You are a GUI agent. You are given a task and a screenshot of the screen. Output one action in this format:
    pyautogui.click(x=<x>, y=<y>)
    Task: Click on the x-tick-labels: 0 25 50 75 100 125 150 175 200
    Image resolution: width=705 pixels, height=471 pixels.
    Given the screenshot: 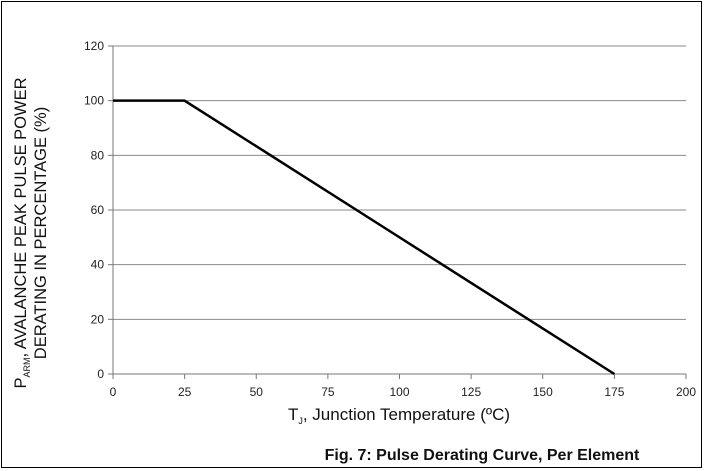 What is the action you would take?
    pyautogui.click(x=403, y=392)
    